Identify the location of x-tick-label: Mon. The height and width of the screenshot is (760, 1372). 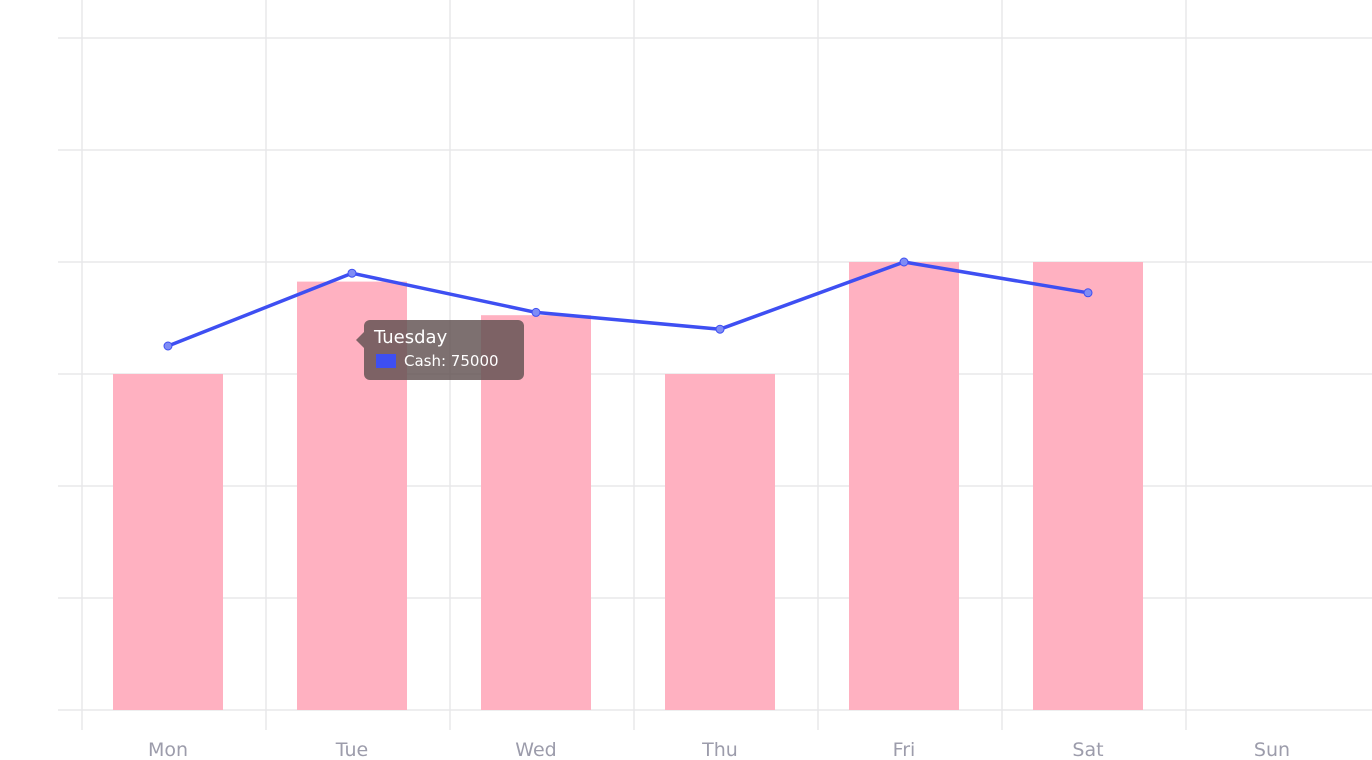
(168, 749).